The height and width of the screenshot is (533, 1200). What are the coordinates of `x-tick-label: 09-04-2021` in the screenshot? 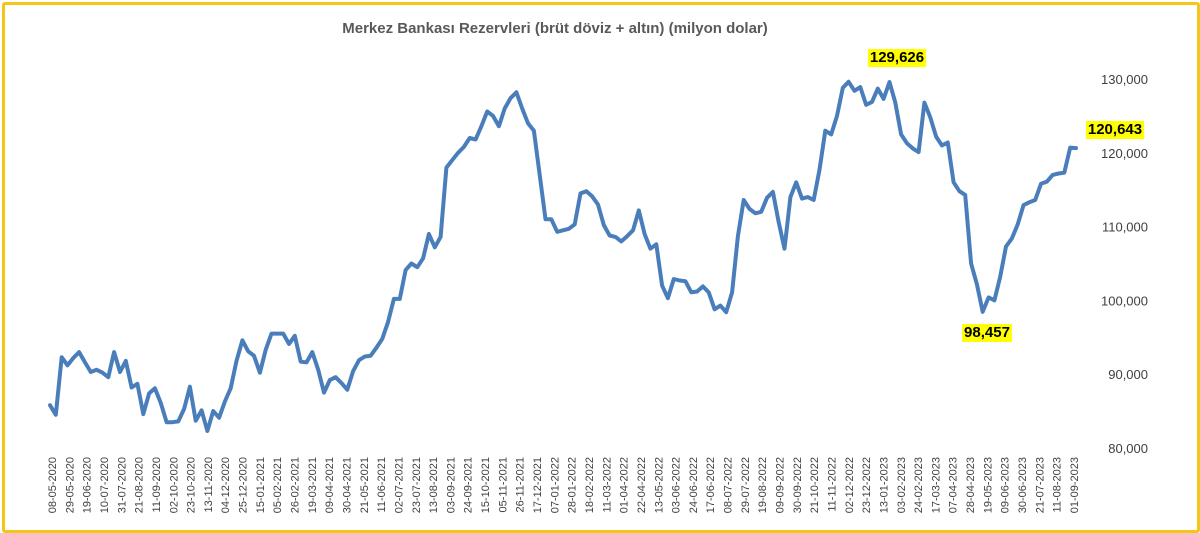 It's located at (330, 485).